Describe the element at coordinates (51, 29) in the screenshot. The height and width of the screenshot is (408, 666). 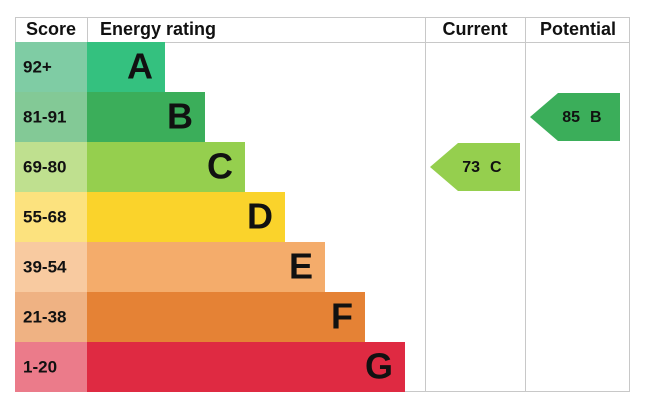
I see `header-score: Score` at that location.